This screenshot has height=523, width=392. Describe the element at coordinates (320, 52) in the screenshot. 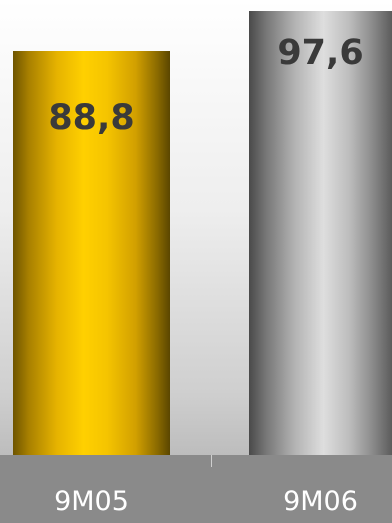

I see `value-label-9m06: 97,6` at that location.